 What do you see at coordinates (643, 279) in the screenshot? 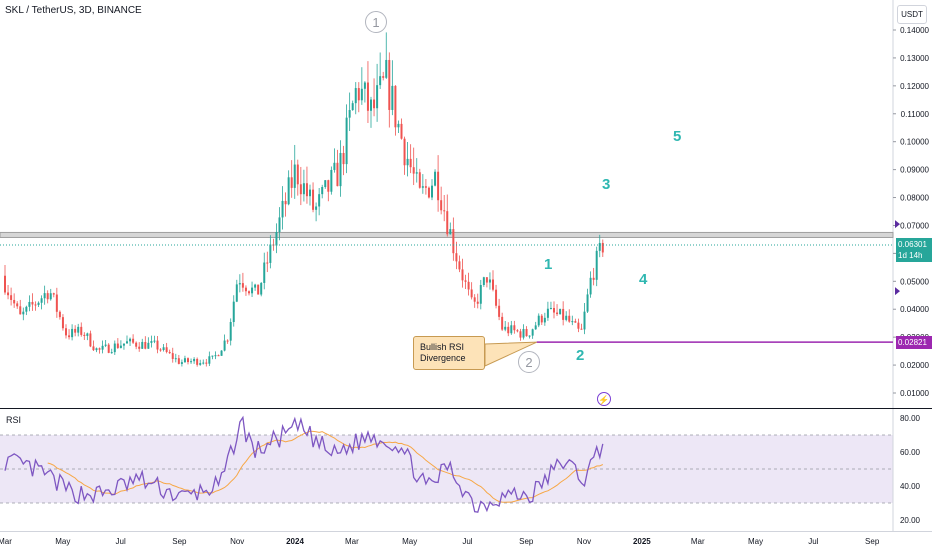
I see `wave-label-4: 4` at bounding box center [643, 279].